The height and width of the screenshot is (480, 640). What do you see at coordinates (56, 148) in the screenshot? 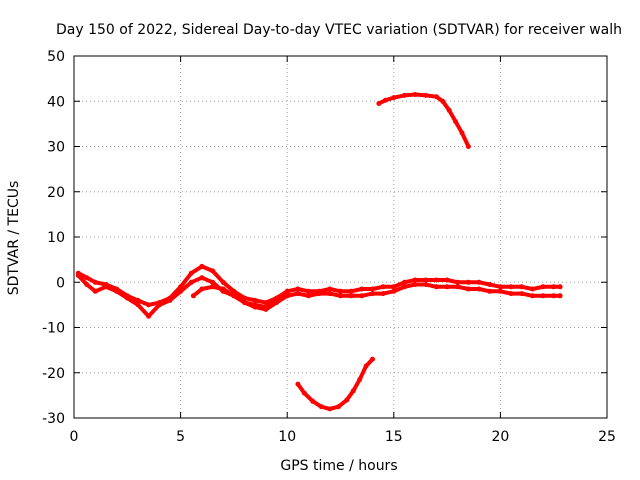
I see `y-tick-label: 30` at bounding box center [56, 148].